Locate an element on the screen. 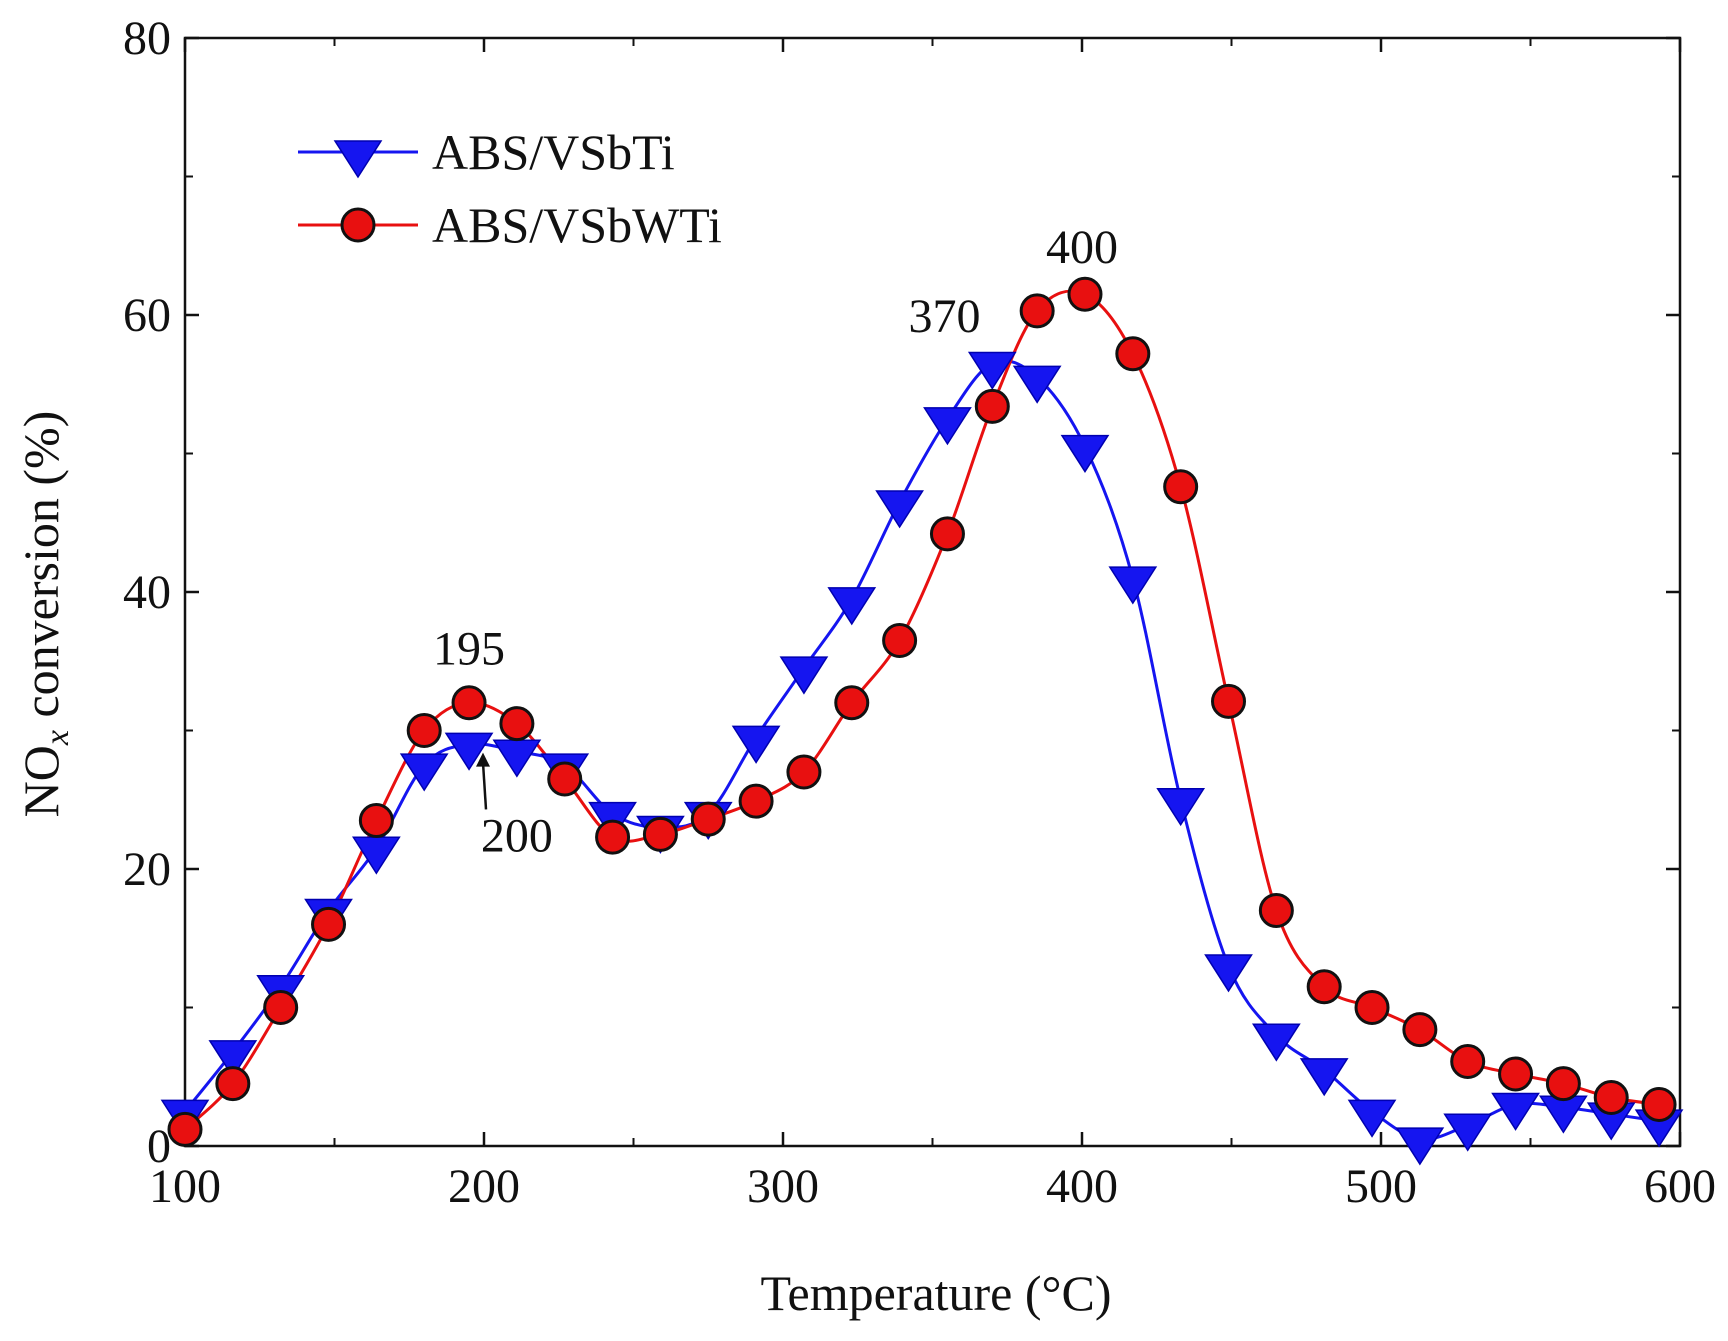 This screenshot has height=1341, width=1728. legend-label-2: ABS/VSbWTi is located at coordinates (577, 225).